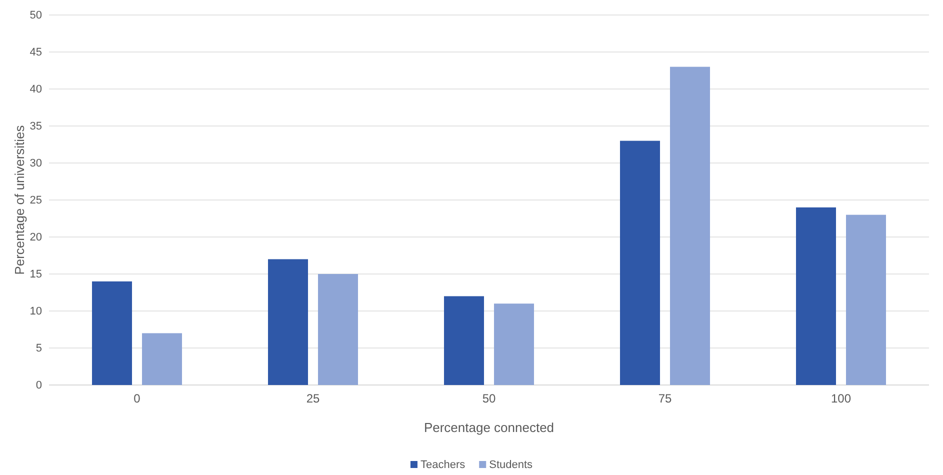 The height and width of the screenshot is (475, 943). I want to click on y-tick-label: 25, so click(36, 200).